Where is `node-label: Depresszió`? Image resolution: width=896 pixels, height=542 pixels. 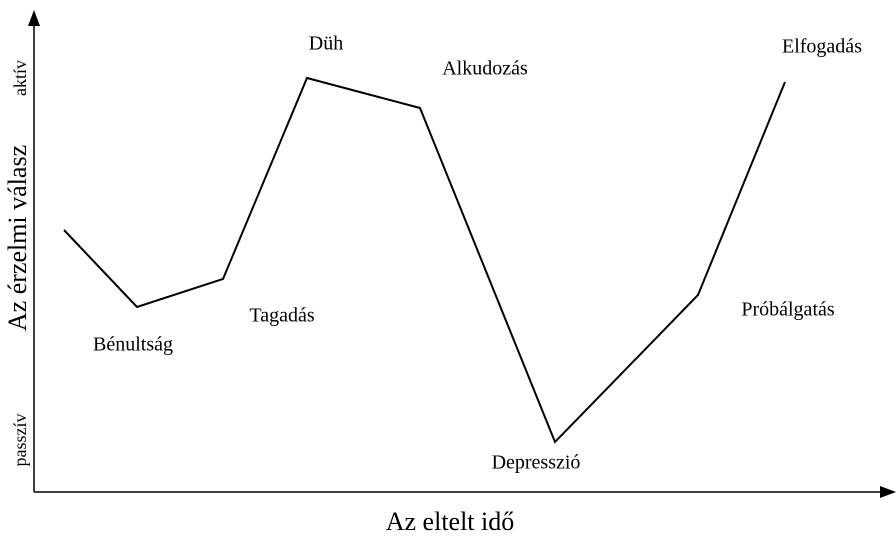
node-label: Depresszió is located at coordinates (536, 463).